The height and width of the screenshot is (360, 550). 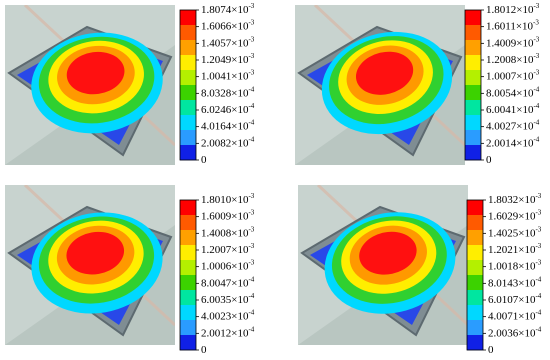 I want to click on colorbar-label: 6.0107×10⁻⁴, so click(x=515, y=299).